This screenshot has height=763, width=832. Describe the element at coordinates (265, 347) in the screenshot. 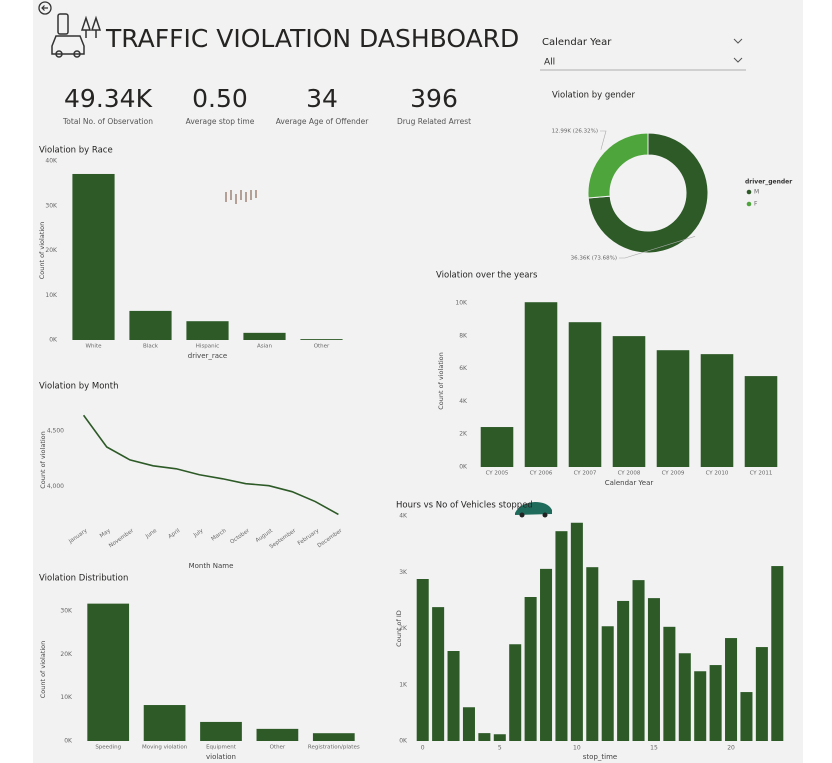

I see `x-tick-label: Asian` at that location.